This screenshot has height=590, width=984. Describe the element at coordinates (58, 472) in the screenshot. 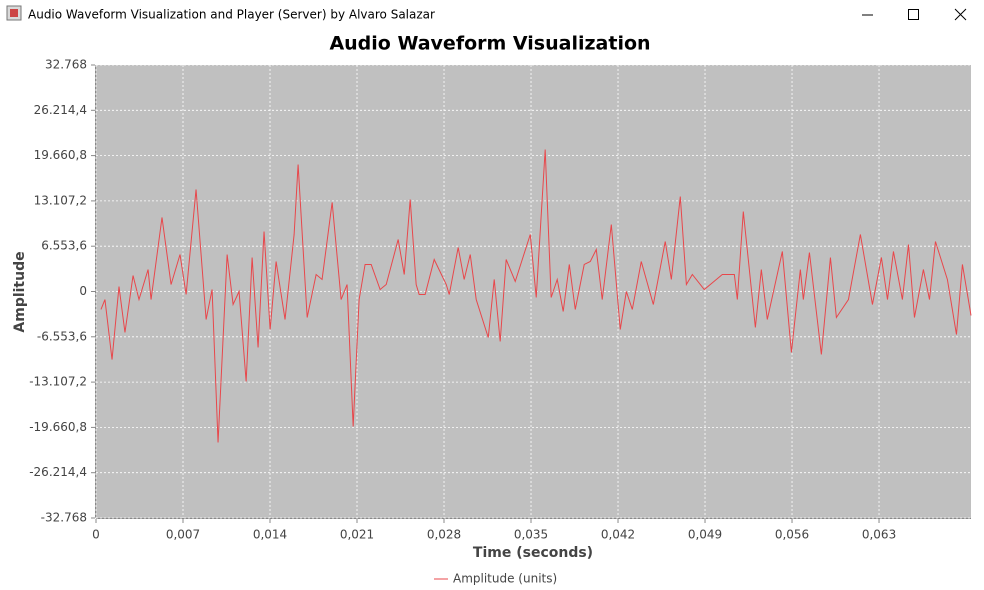

I see `y-tick-label: -26.214,4` at that location.